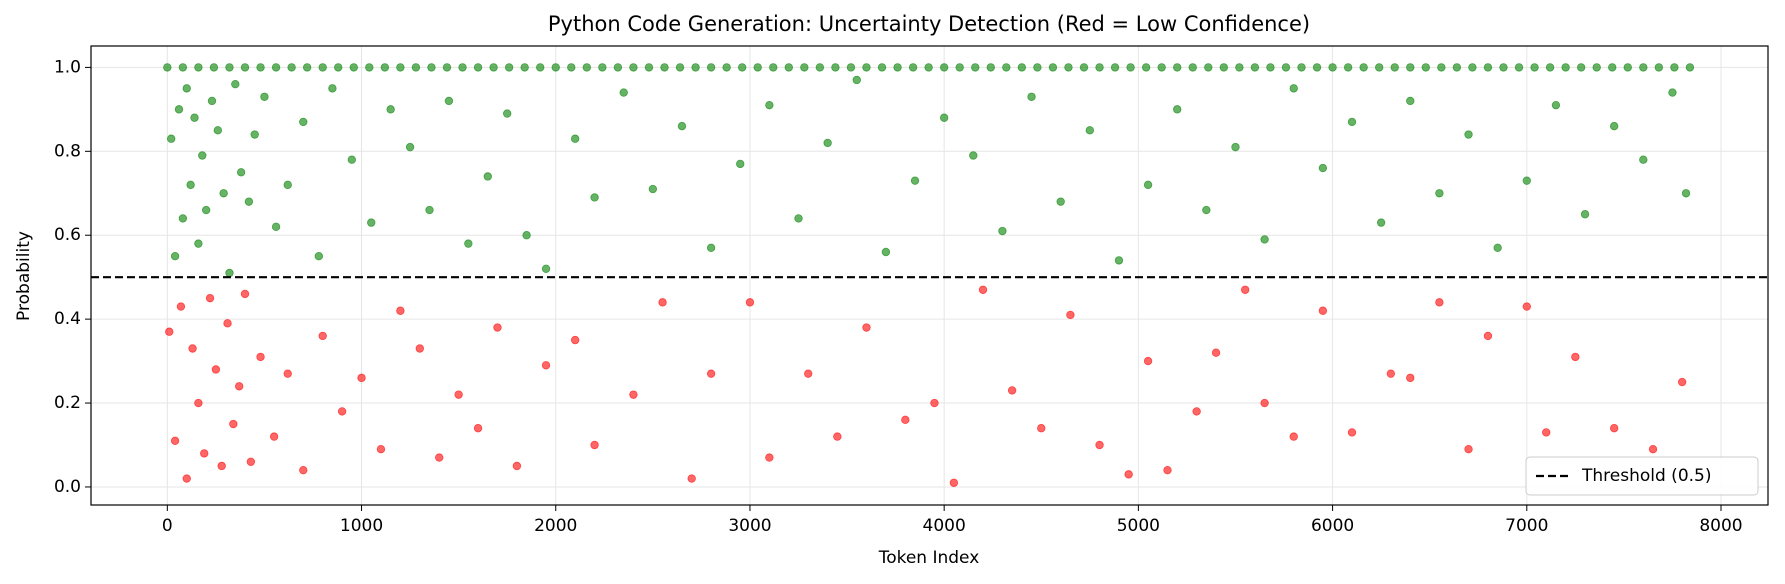 The image size is (1785, 584). Describe the element at coordinates (555, 526) in the screenshot. I see `x-tick-label: 2000` at that location.